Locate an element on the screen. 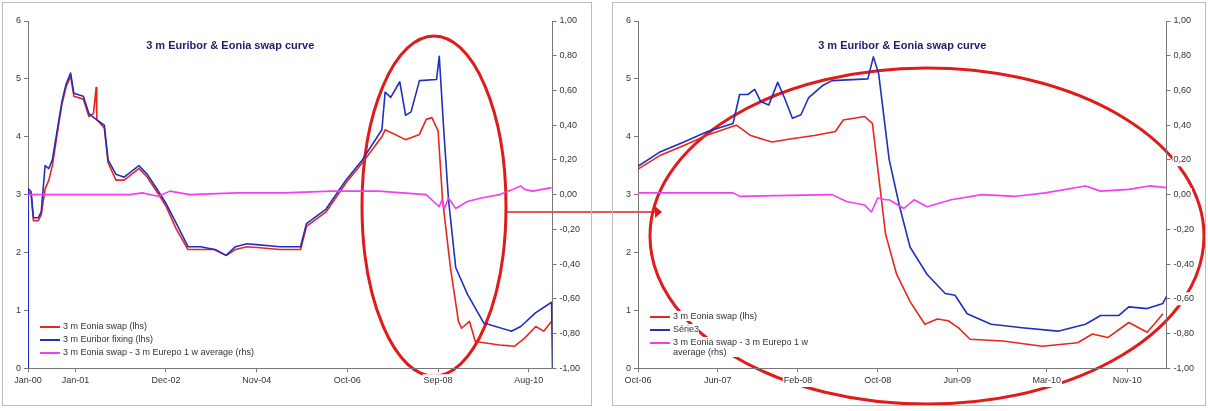  legend-label: 3 m Euribor fixing (lhs) is located at coordinates (108, 339).